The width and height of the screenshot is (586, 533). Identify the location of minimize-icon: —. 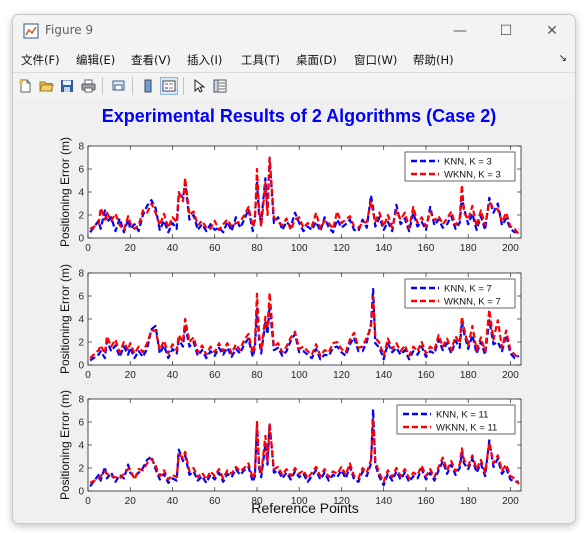
(460, 31).